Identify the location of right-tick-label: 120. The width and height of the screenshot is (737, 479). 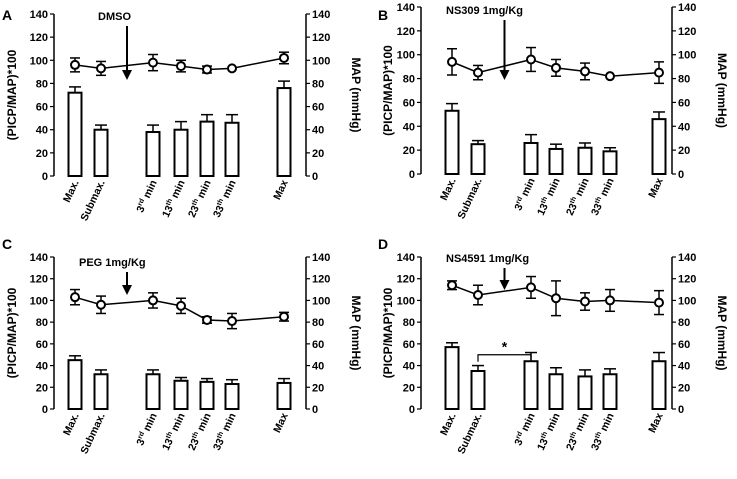
(687, 32).